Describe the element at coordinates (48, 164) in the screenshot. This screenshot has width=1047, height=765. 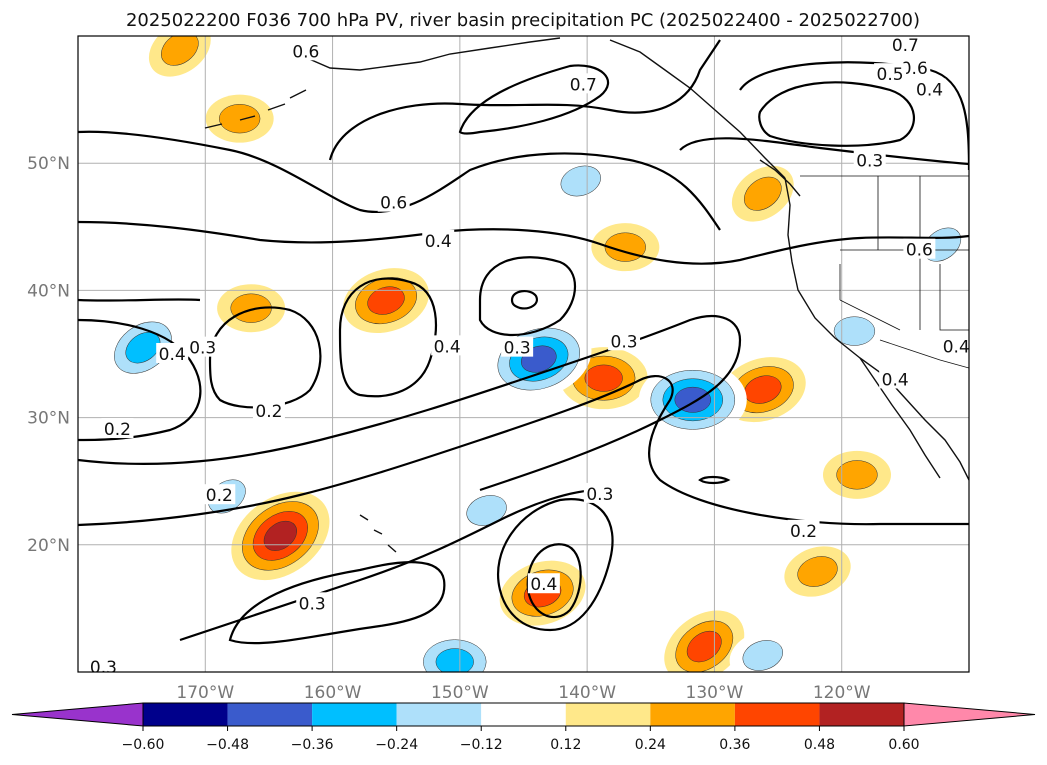
I see `latitude-tick-label: 50°N` at that location.